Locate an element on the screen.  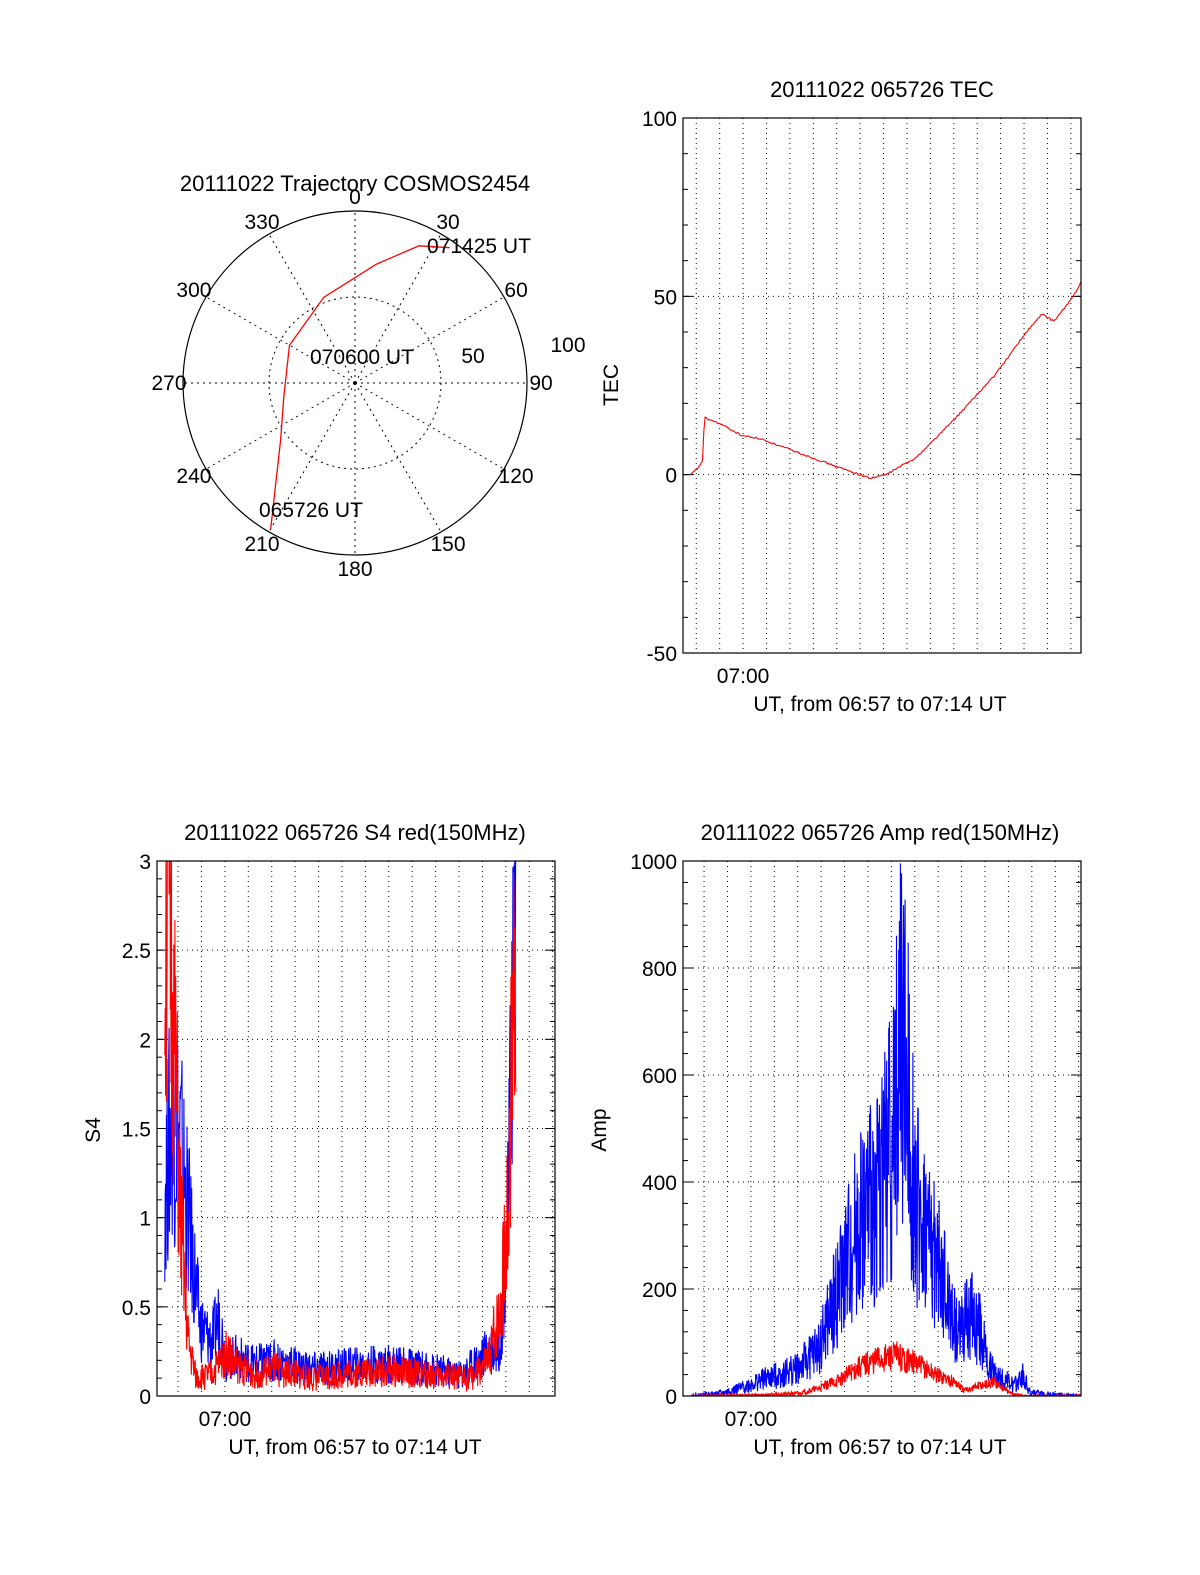
y-tick-label: 800 is located at coordinates (659, 969).